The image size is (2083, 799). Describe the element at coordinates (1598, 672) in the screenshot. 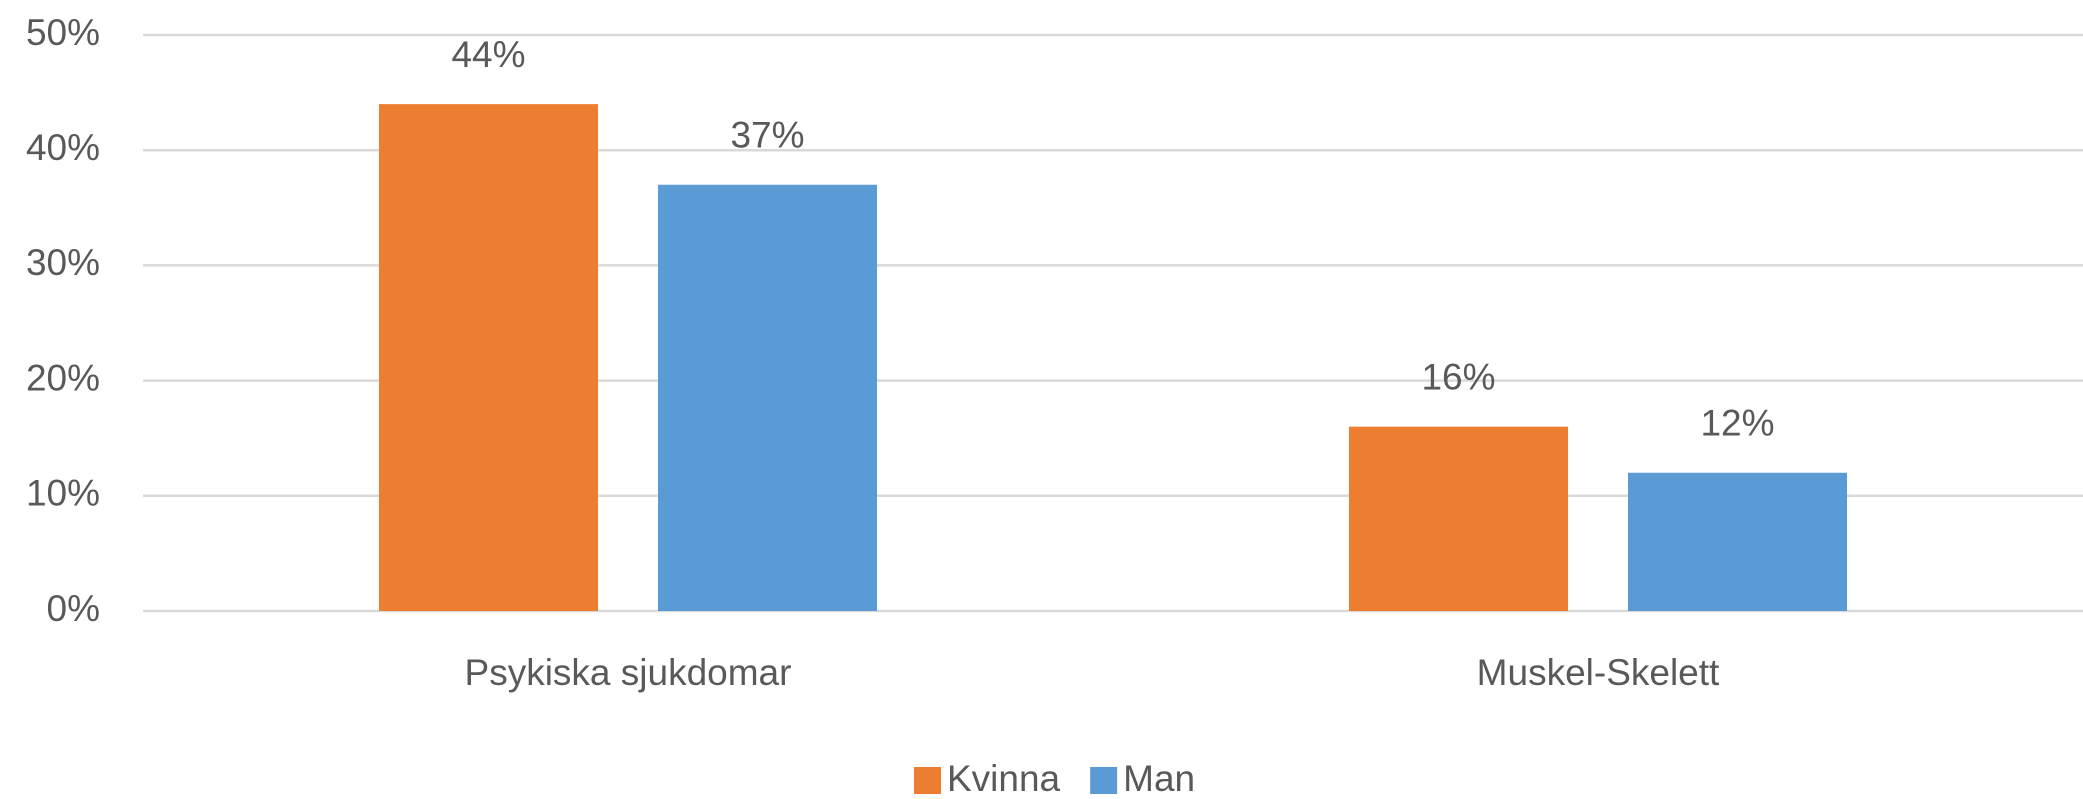

I see `x-tick-label: Muskel-Skelett` at that location.